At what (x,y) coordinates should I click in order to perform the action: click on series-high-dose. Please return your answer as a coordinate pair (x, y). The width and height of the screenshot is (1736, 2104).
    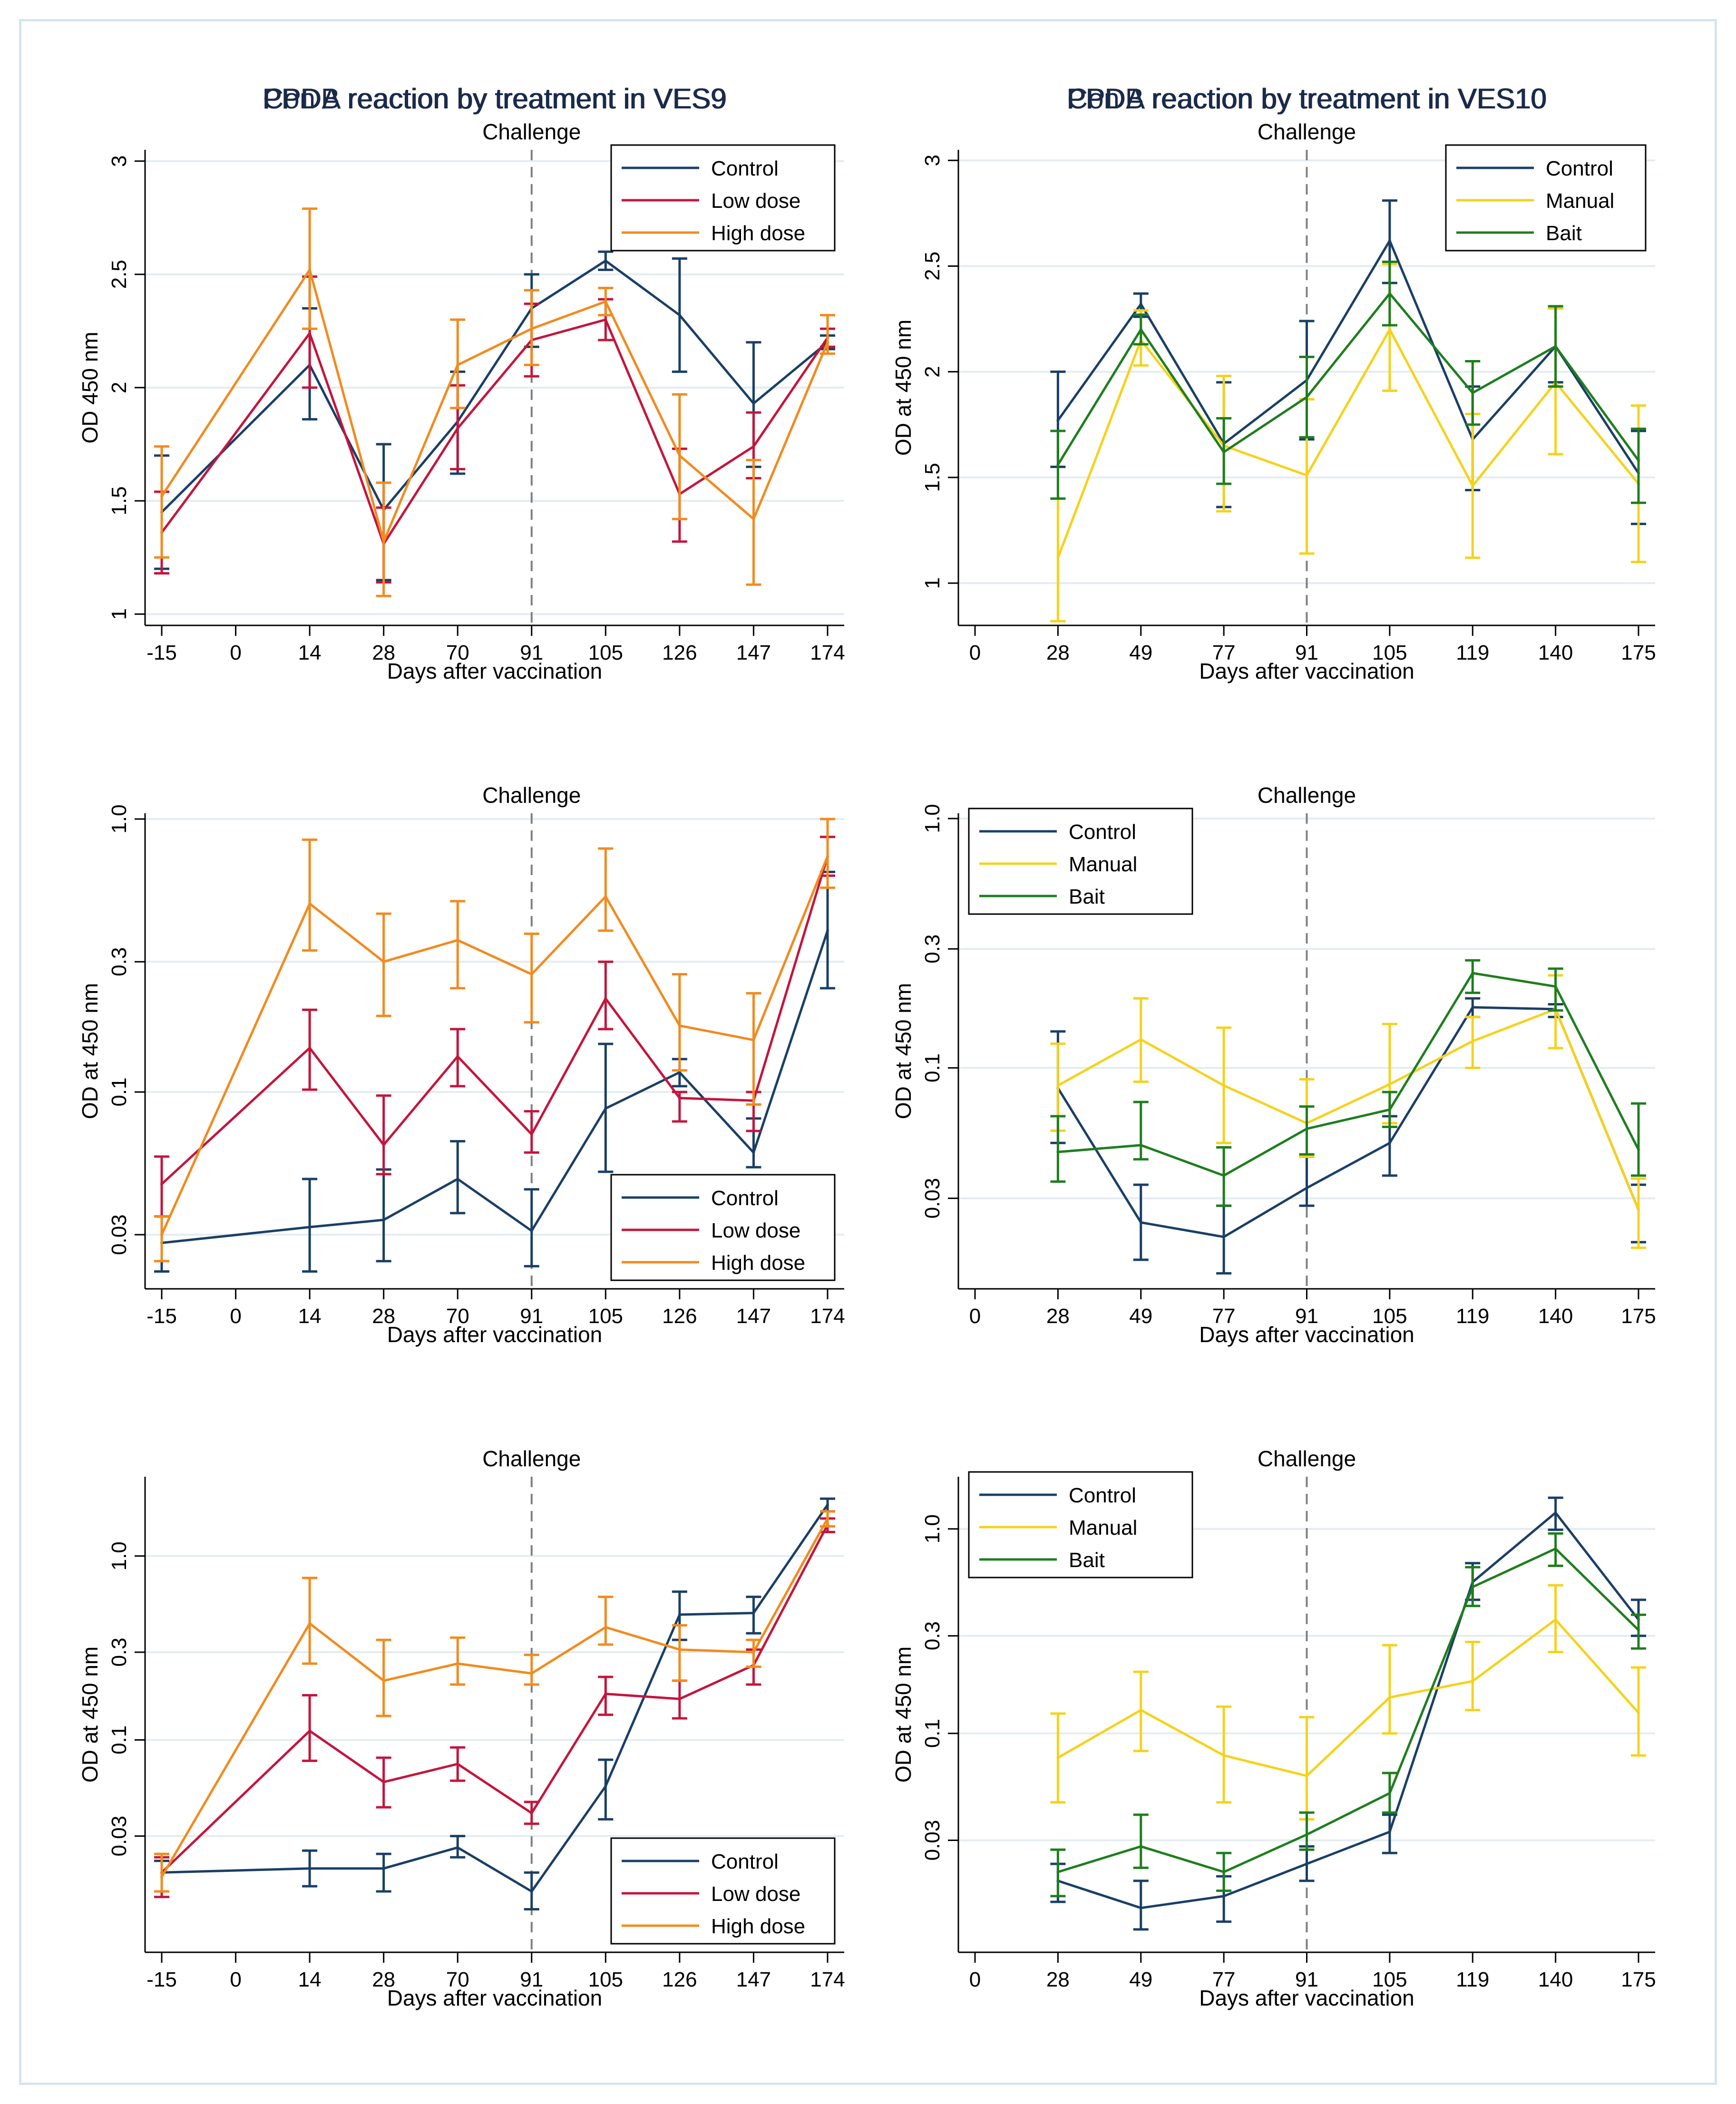
    Looking at the image, I should click on (495, 402).